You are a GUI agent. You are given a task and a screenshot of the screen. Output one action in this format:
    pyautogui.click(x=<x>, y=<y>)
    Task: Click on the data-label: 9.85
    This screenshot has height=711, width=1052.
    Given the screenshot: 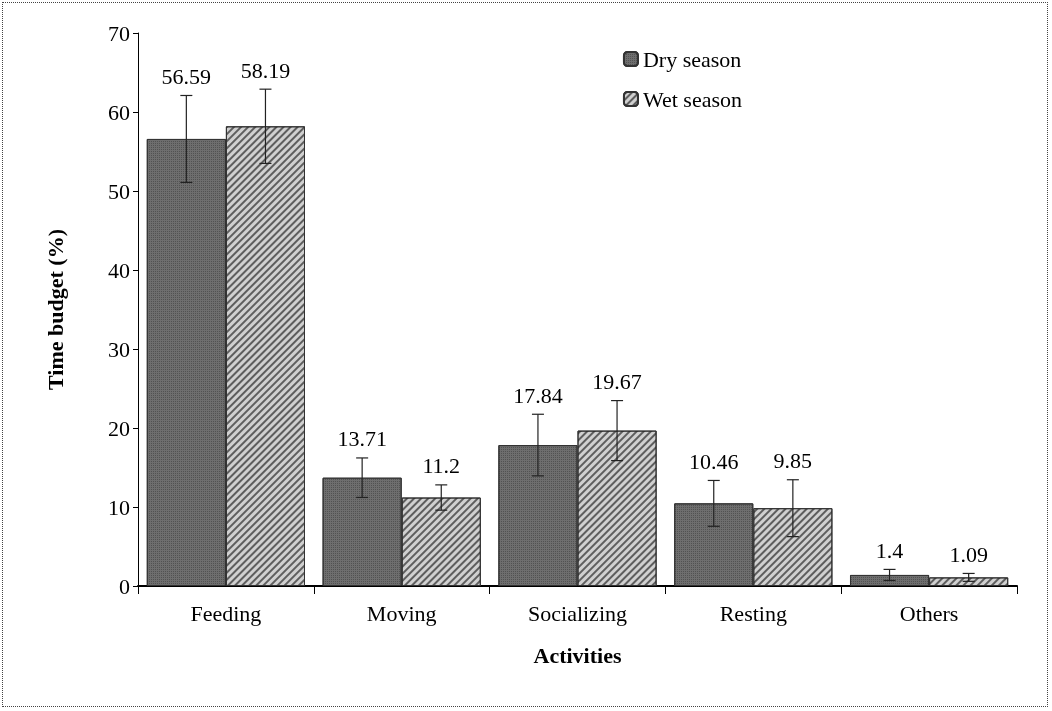 What is the action you would take?
    pyautogui.click(x=793, y=461)
    